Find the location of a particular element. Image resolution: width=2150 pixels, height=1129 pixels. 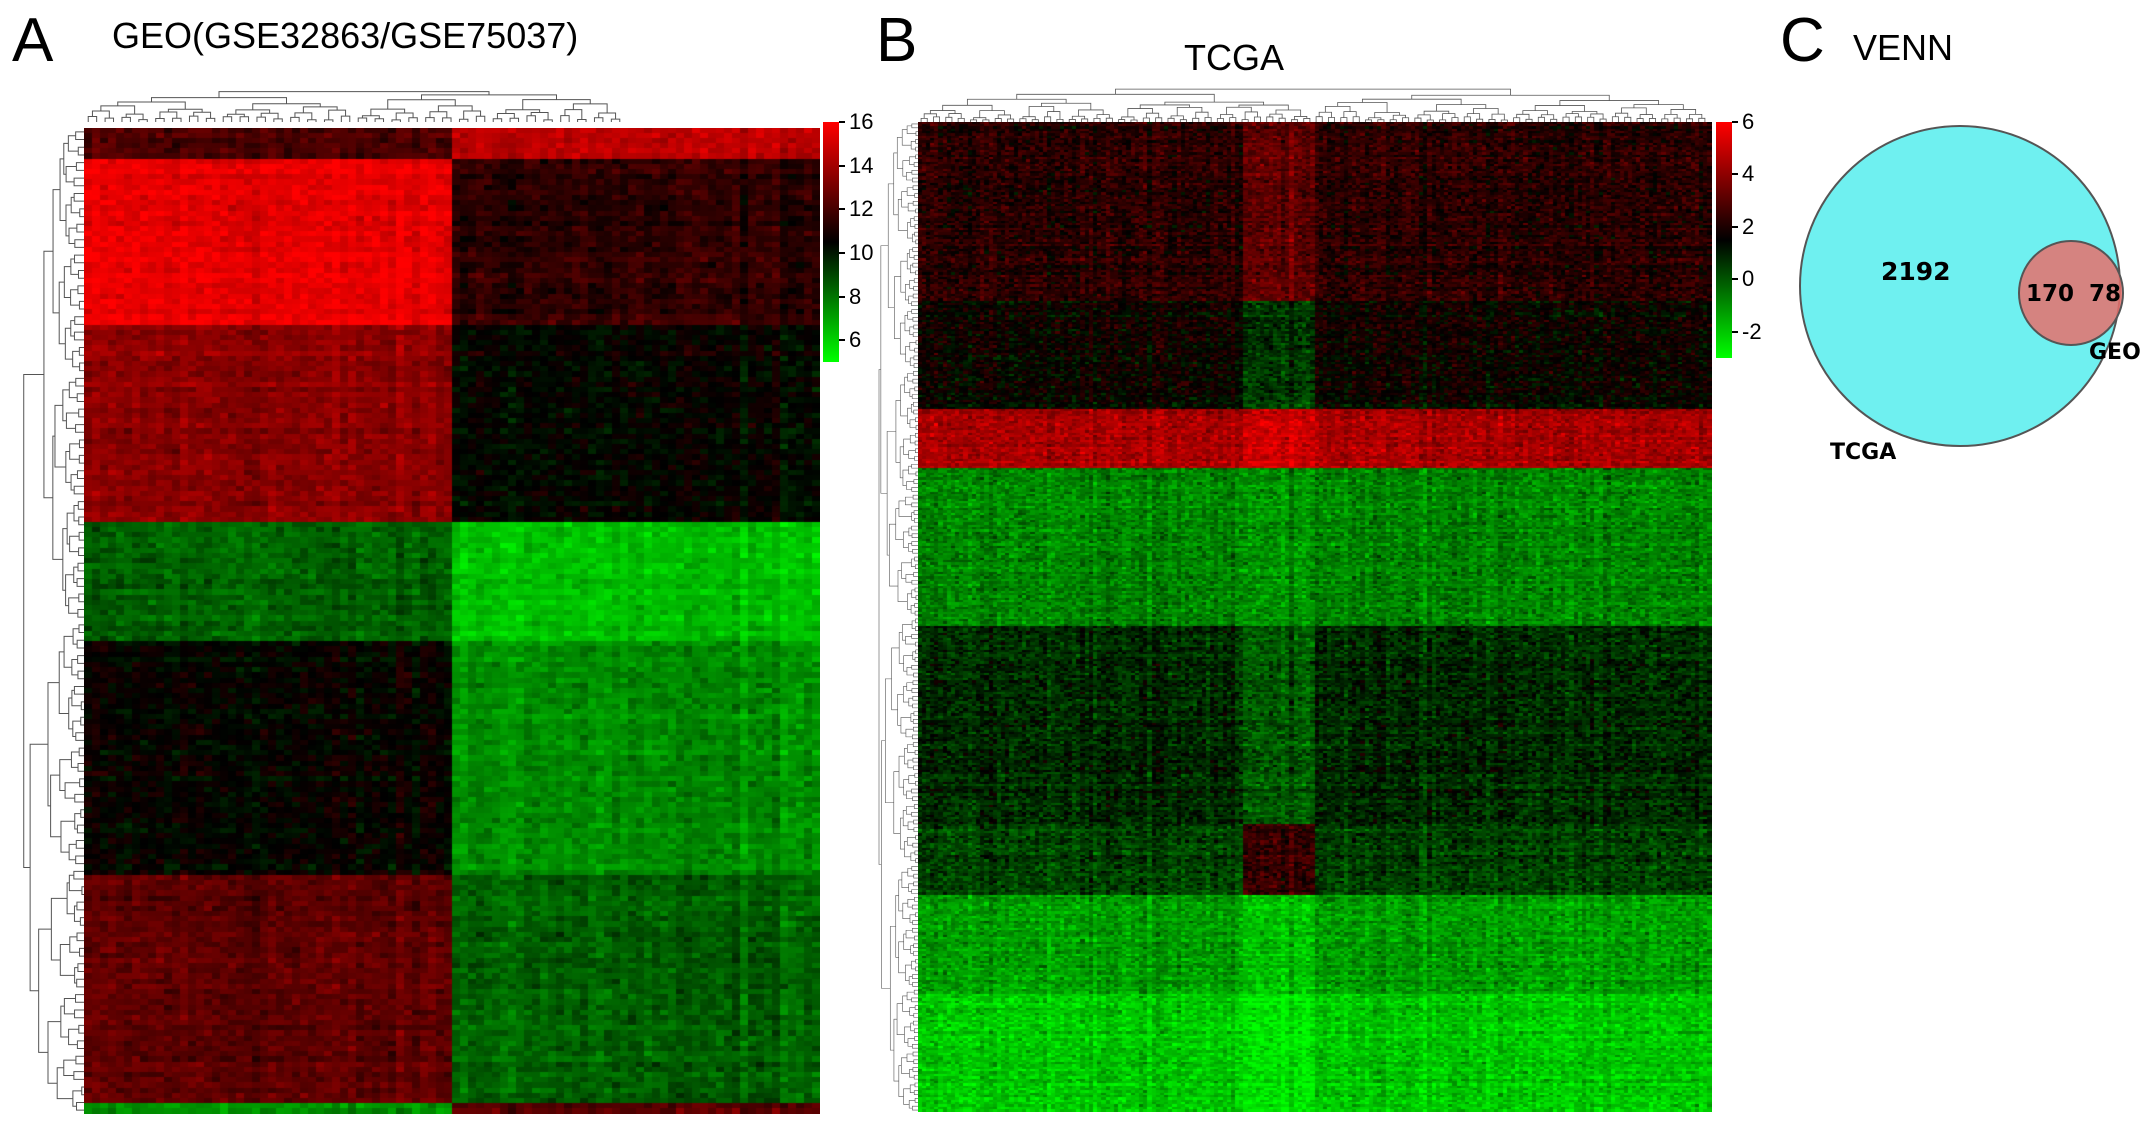

geo-row-dendrogram is located at coordinates (53, 621).